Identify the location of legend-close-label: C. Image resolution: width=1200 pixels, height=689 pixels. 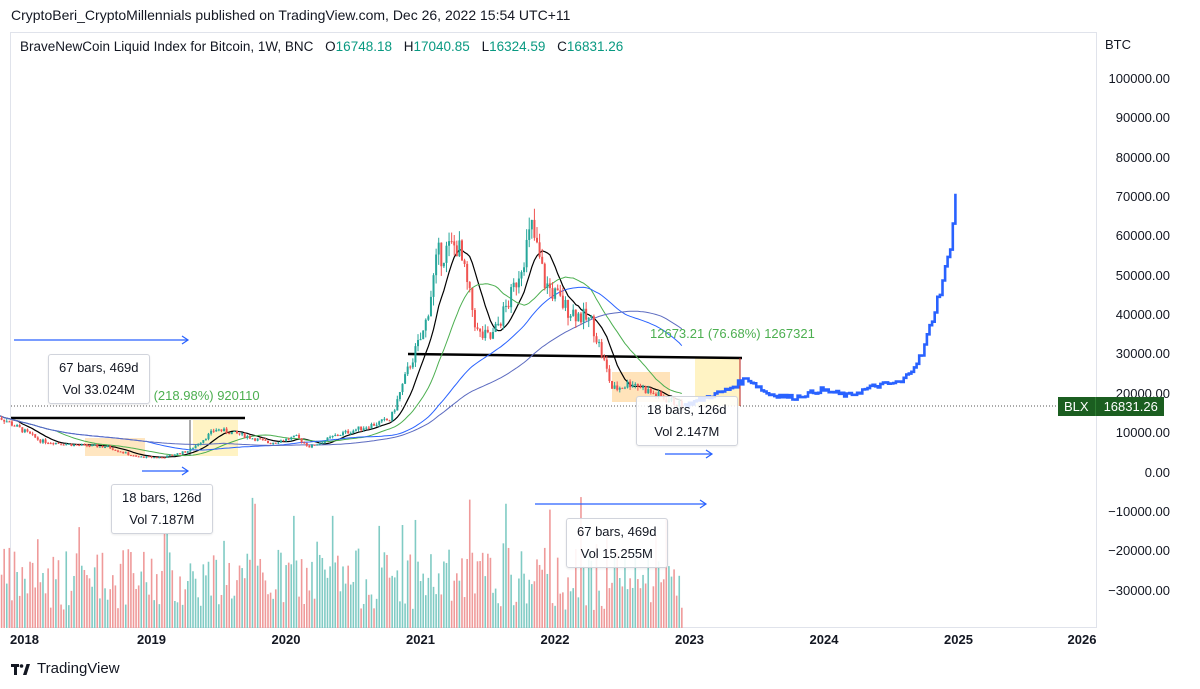
(562, 46).